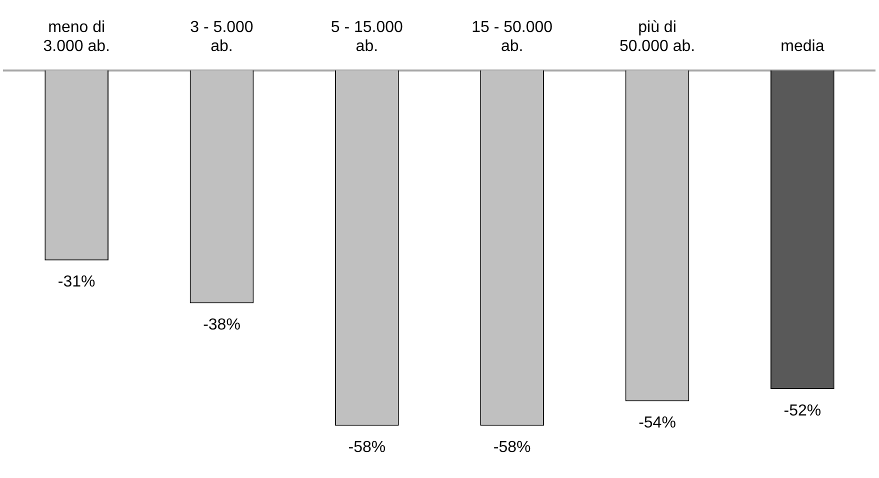 This screenshot has height=478, width=879. Describe the element at coordinates (222, 37) in the screenshot. I see `x-tick-label: 3 - 5.000 ab.` at that location.